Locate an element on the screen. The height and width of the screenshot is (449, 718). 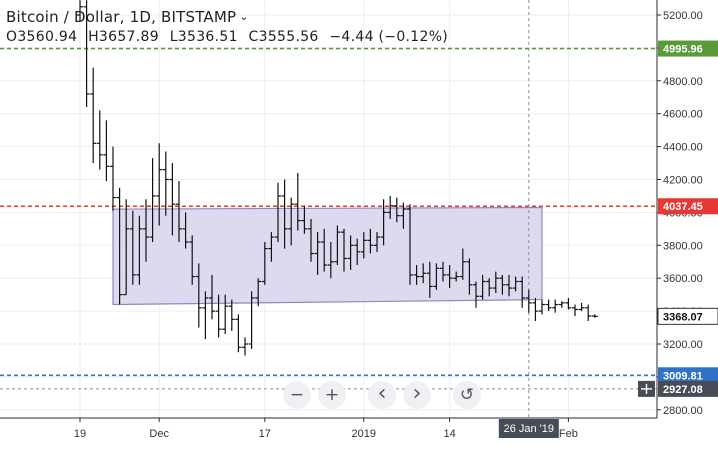
price-tick-label: 4600.00 is located at coordinates (683, 115).